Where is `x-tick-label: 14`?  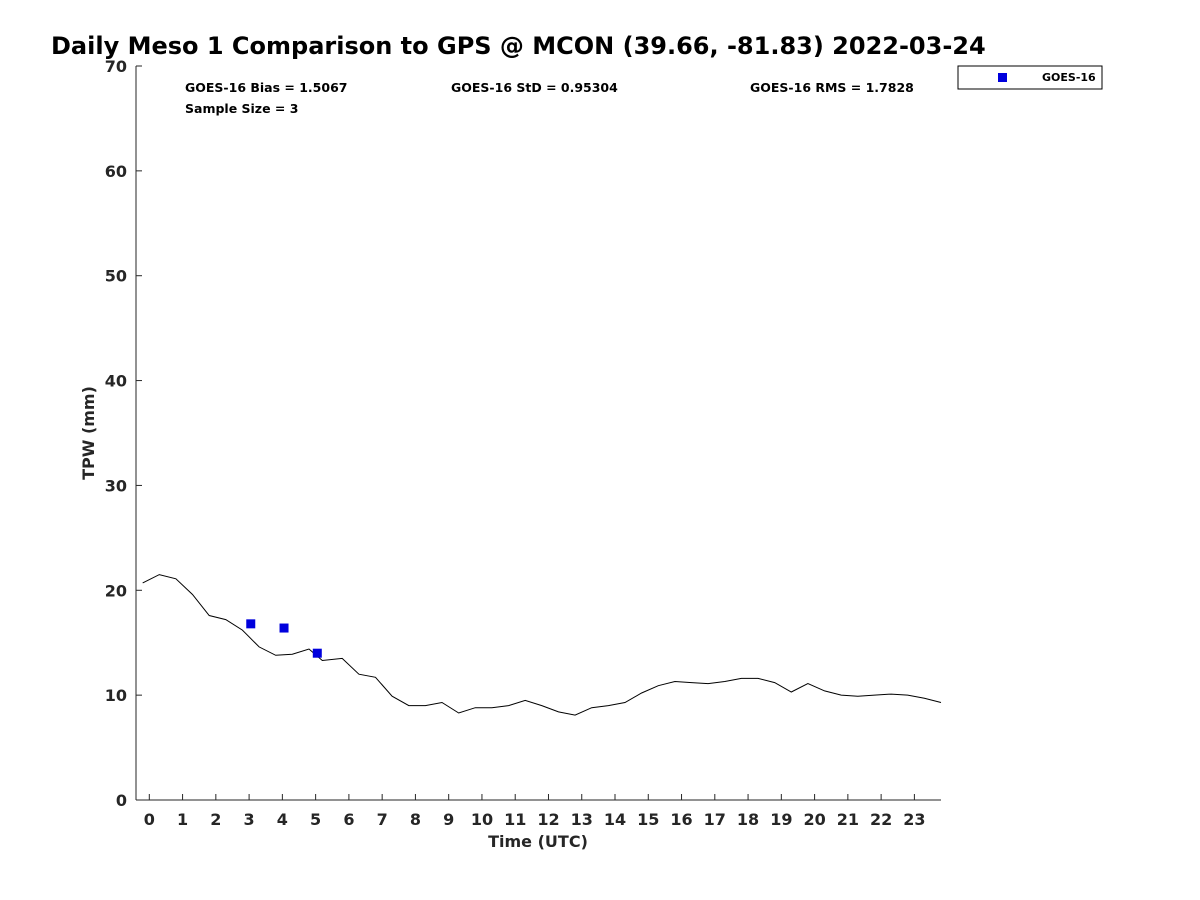 x-tick-label: 14 is located at coordinates (615, 819).